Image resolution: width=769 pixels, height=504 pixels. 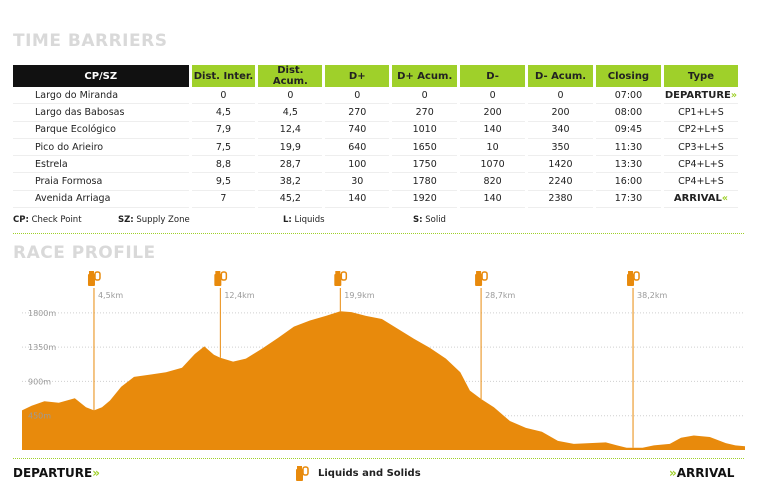 I want to click on checkpoint-km-label: 19,9km, so click(x=359, y=295).